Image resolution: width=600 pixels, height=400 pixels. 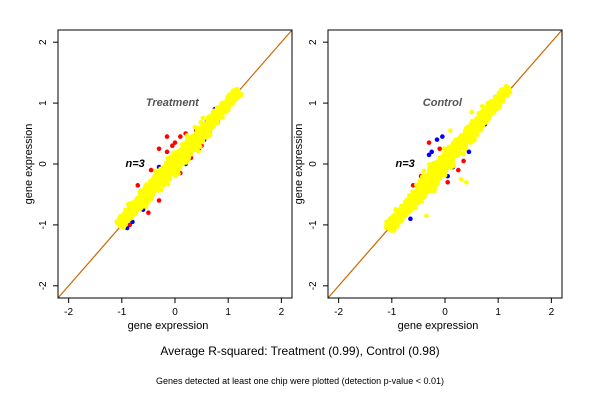 What do you see at coordinates (173, 103) in the screenshot?
I see `panel-label: Treatment` at bounding box center [173, 103].